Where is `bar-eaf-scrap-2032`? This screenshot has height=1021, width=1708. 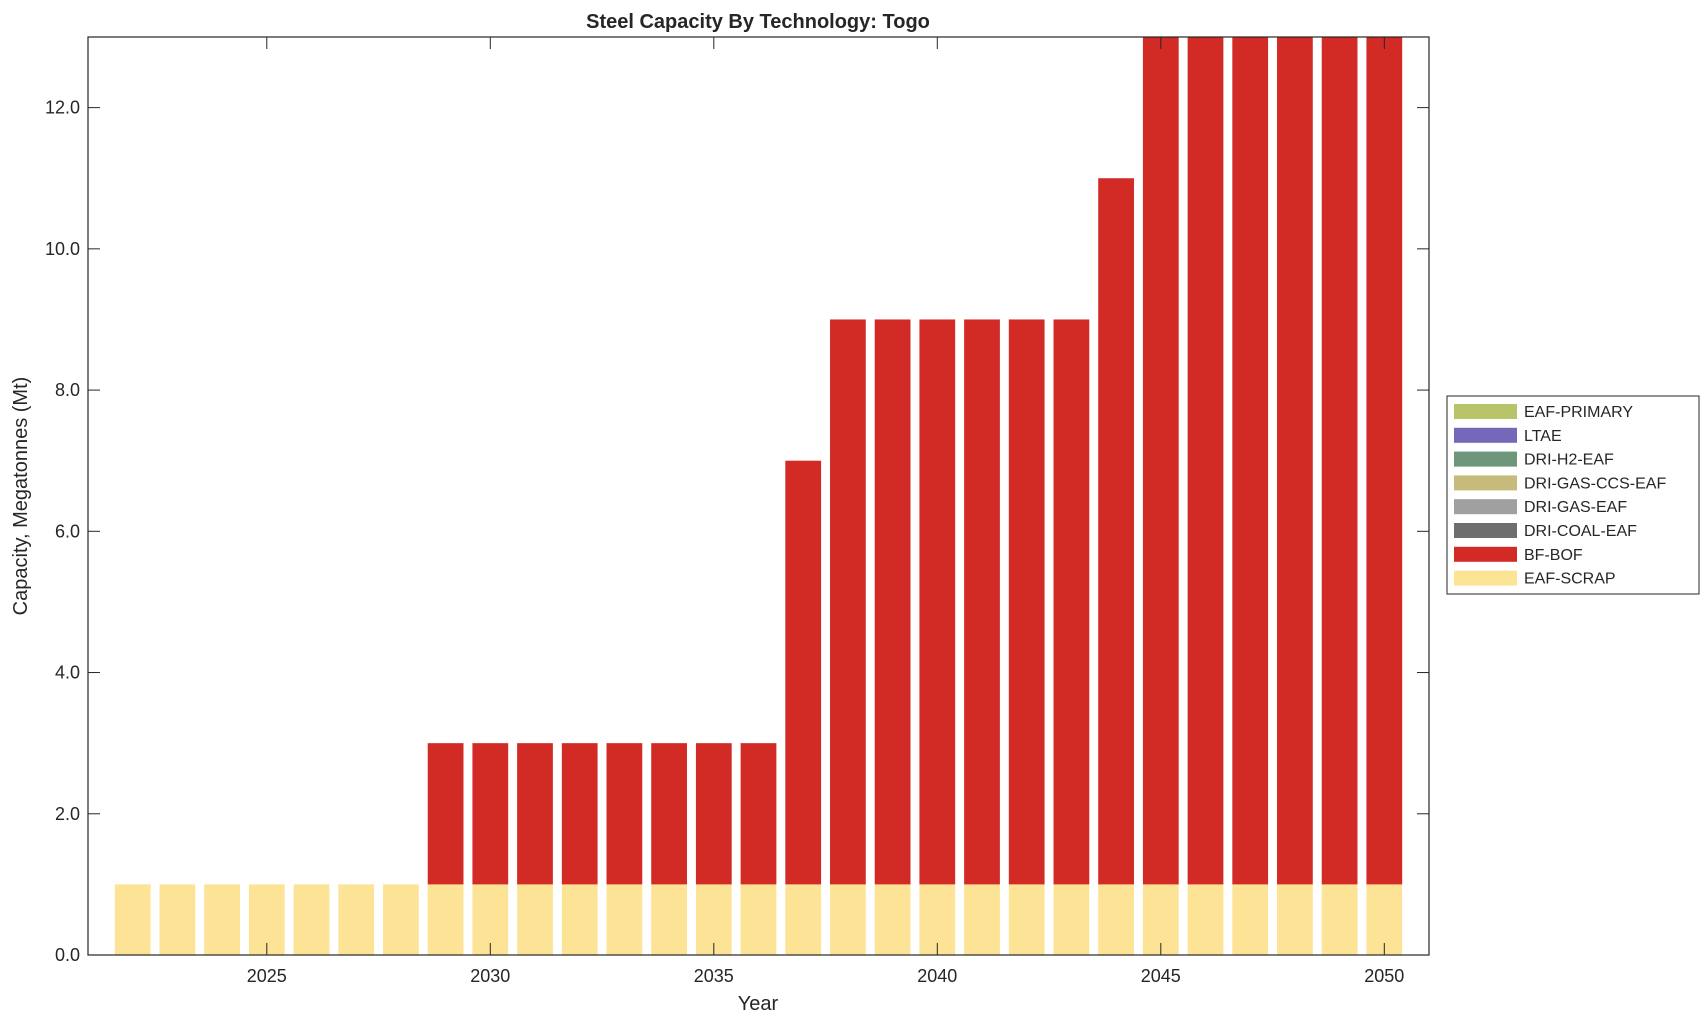
bar-eaf-scrap-2032 is located at coordinates (579, 919).